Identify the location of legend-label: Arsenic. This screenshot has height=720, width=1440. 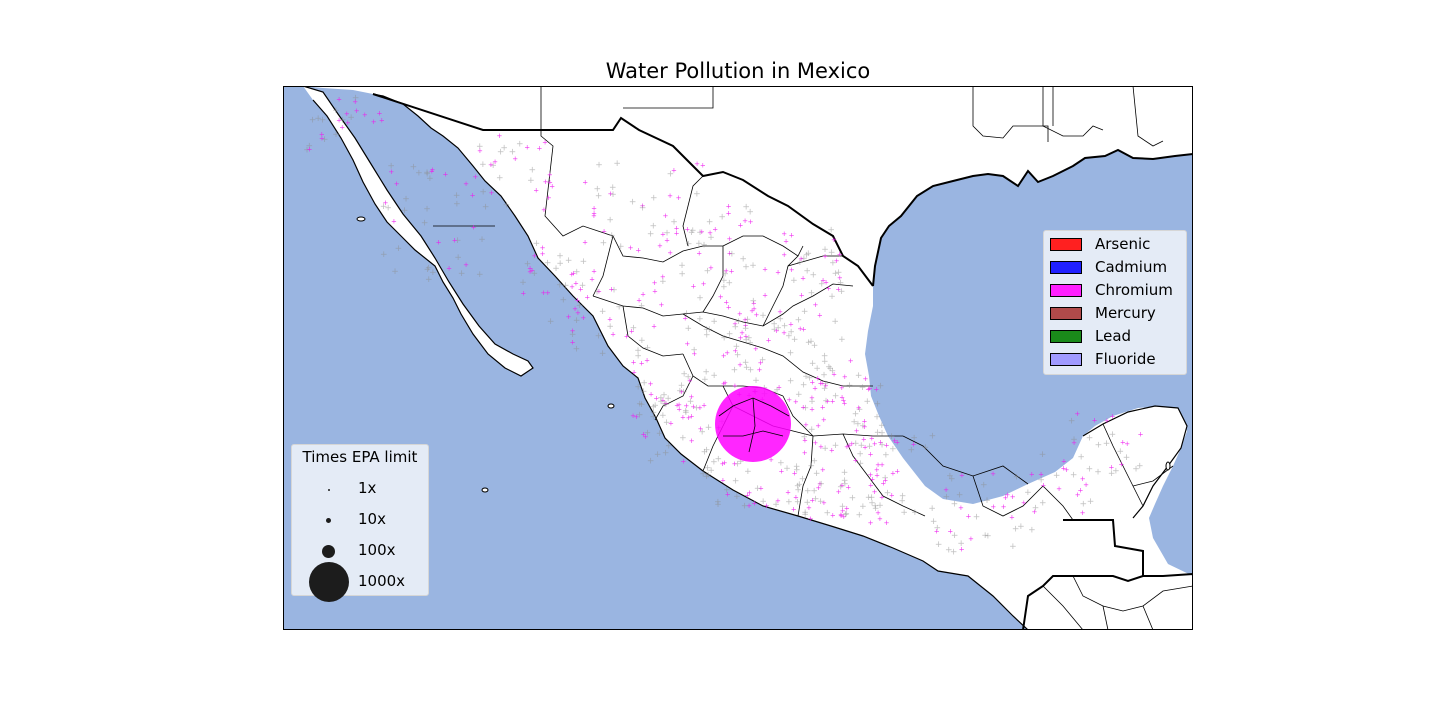
(1123, 244).